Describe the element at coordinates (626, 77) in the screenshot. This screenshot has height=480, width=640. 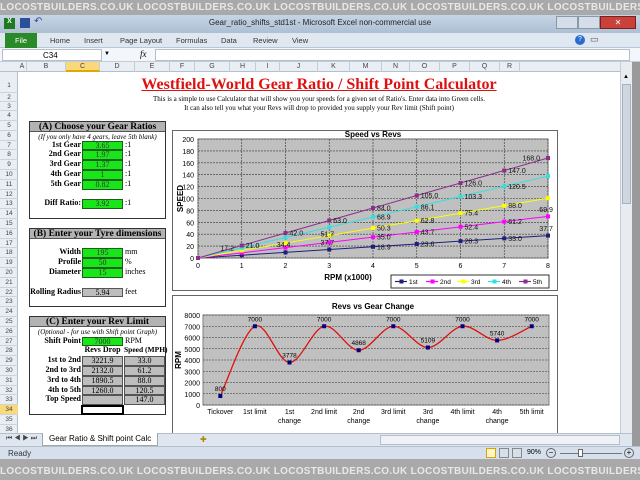
I see `scroll-up-icon: ▲` at that location.